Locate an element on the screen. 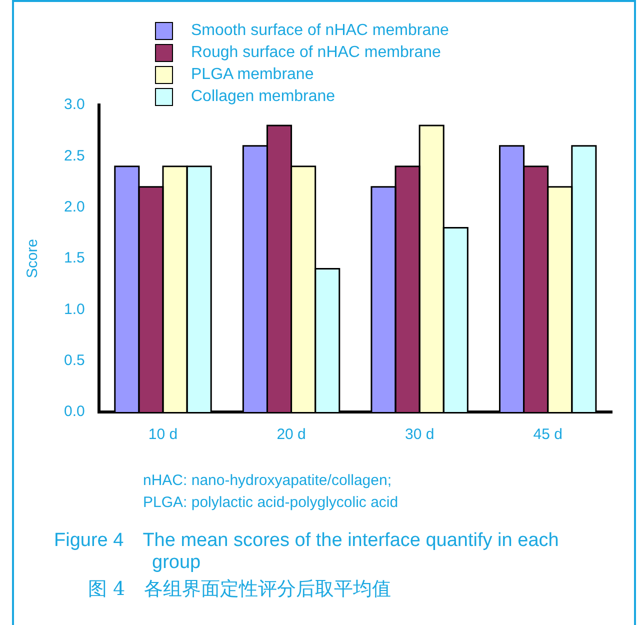  legend-label: Smooth surface of nHAC membrane is located at coordinates (320, 31).